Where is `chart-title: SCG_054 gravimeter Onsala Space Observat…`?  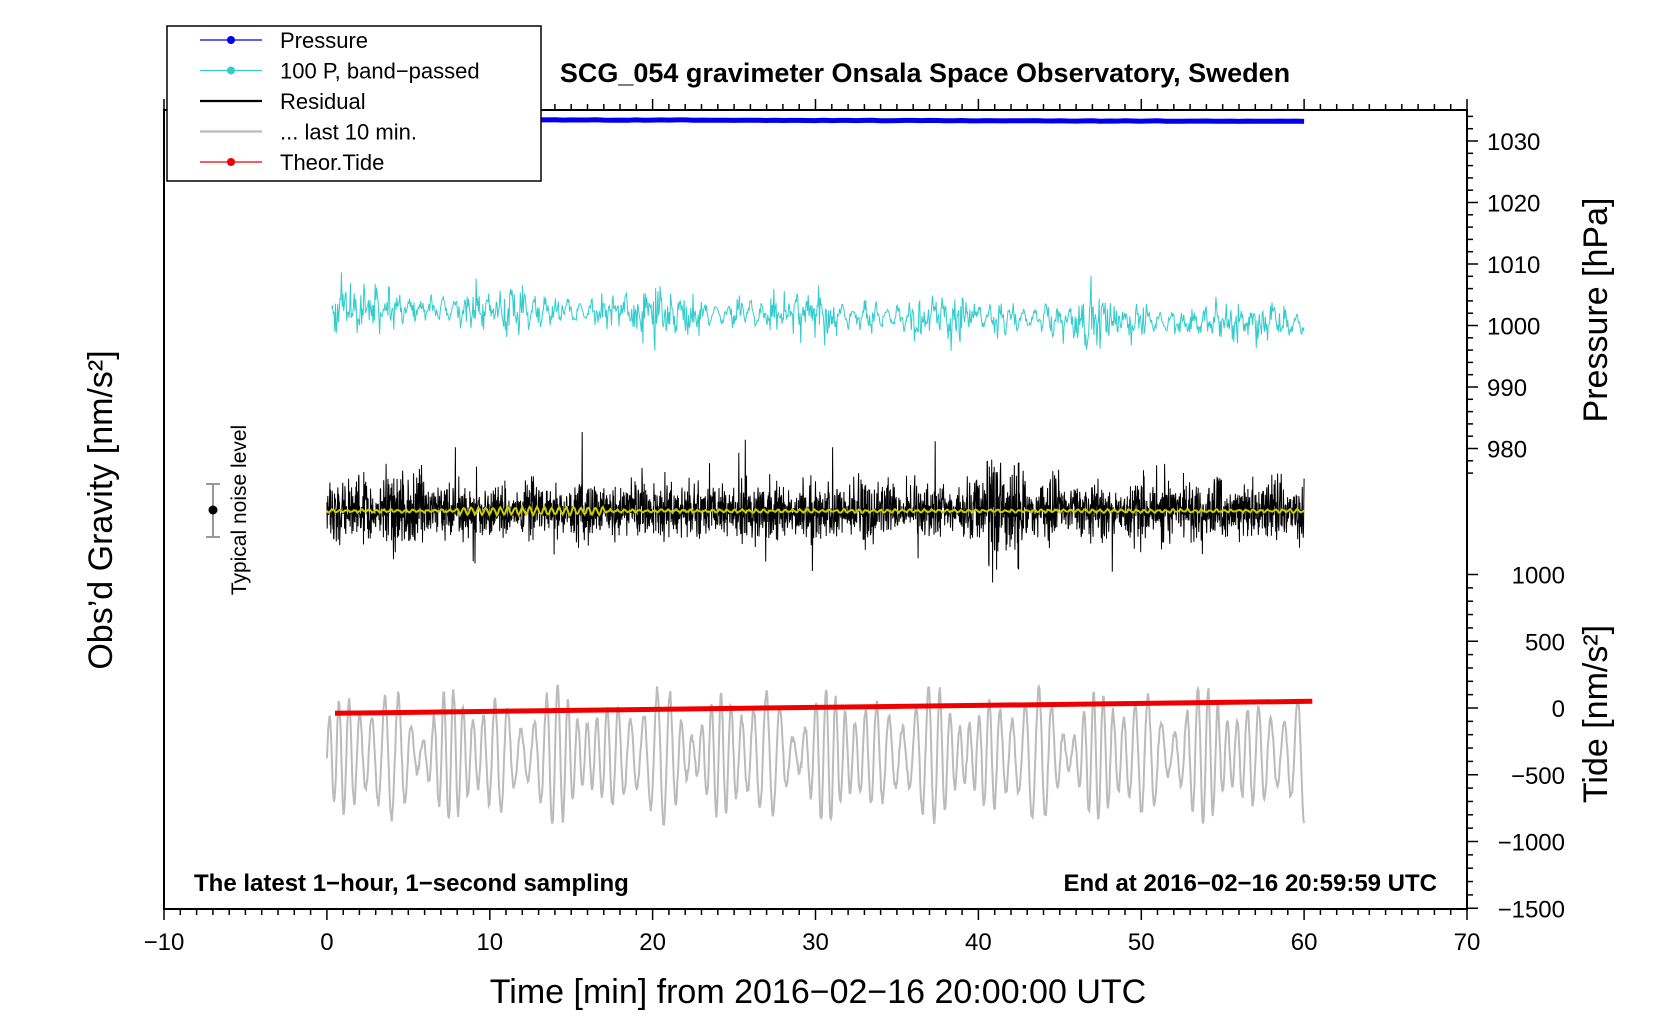 chart-title: SCG_054 gravimeter Onsala Space Observat… is located at coordinates (925, 73).